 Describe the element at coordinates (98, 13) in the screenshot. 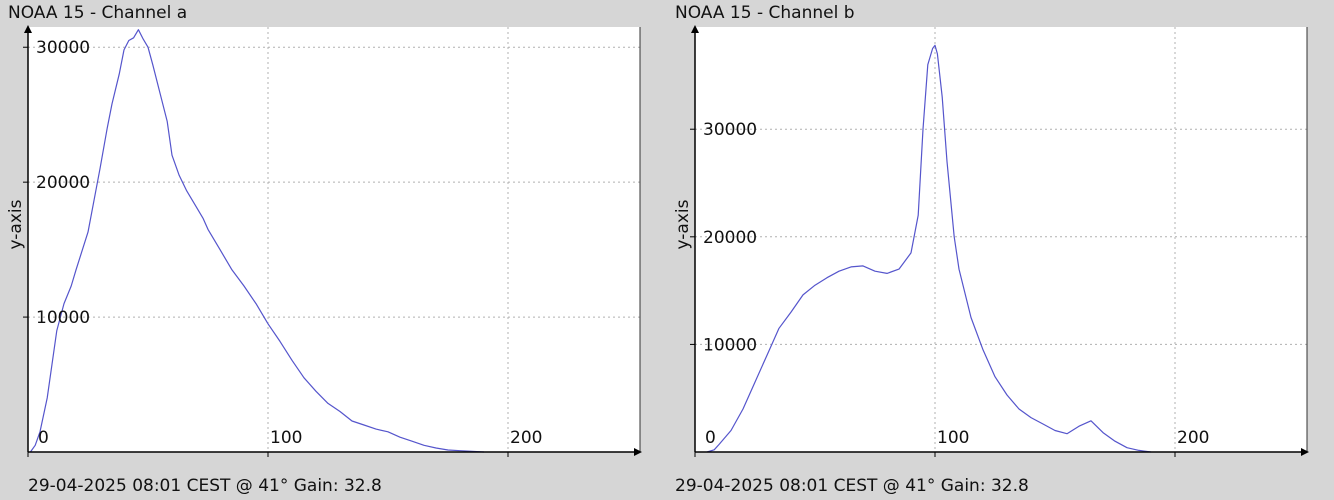

I see `chart-title: NOAA 15 - Channel a` at that location.